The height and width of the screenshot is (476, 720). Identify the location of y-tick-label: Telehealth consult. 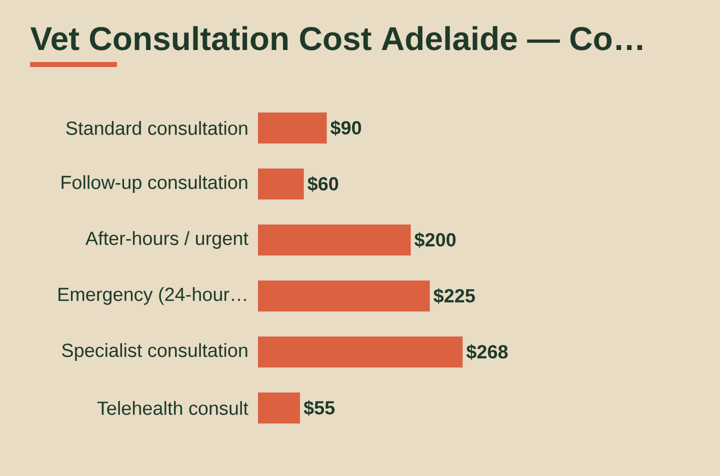
(172, 408).